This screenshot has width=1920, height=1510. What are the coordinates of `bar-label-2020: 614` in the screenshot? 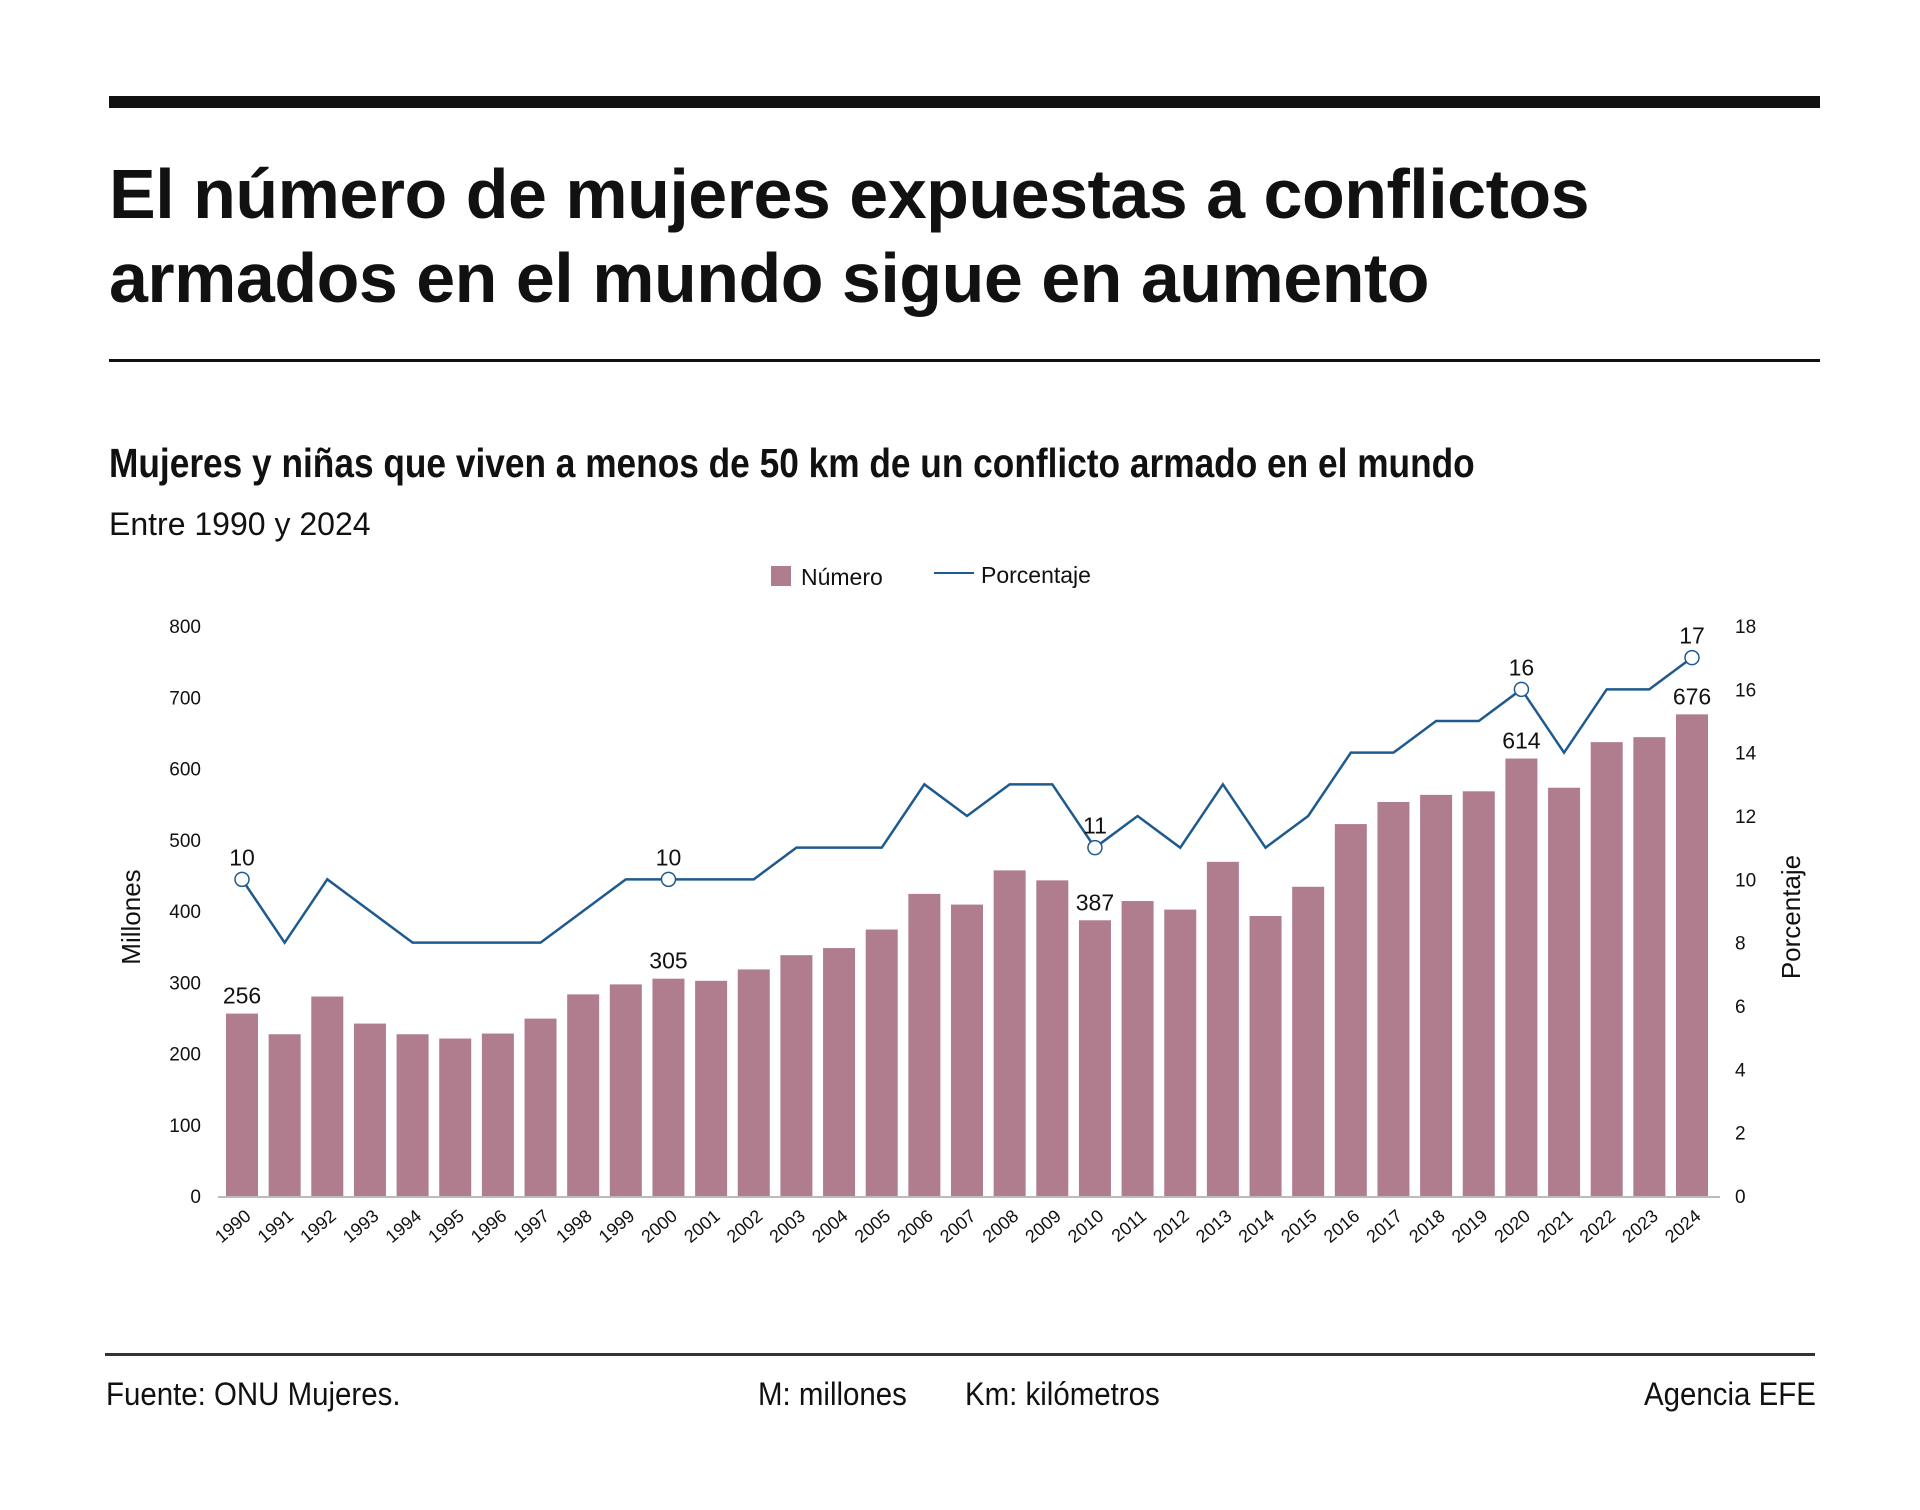 It's located at (1521, 741).